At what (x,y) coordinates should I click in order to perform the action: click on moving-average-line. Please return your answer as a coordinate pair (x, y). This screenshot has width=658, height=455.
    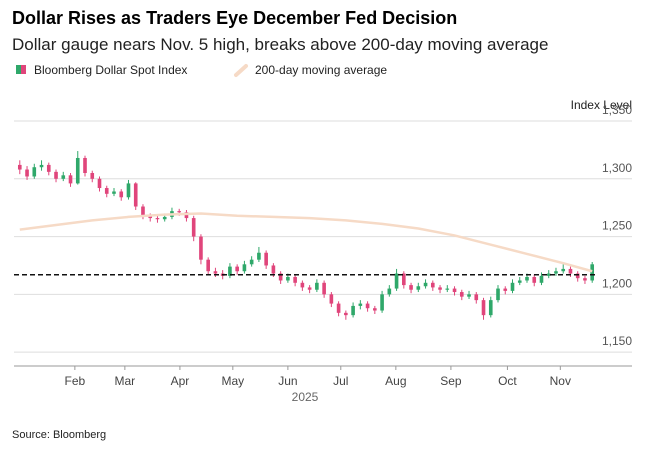
    Looking at the image, I should click on (306, 242).